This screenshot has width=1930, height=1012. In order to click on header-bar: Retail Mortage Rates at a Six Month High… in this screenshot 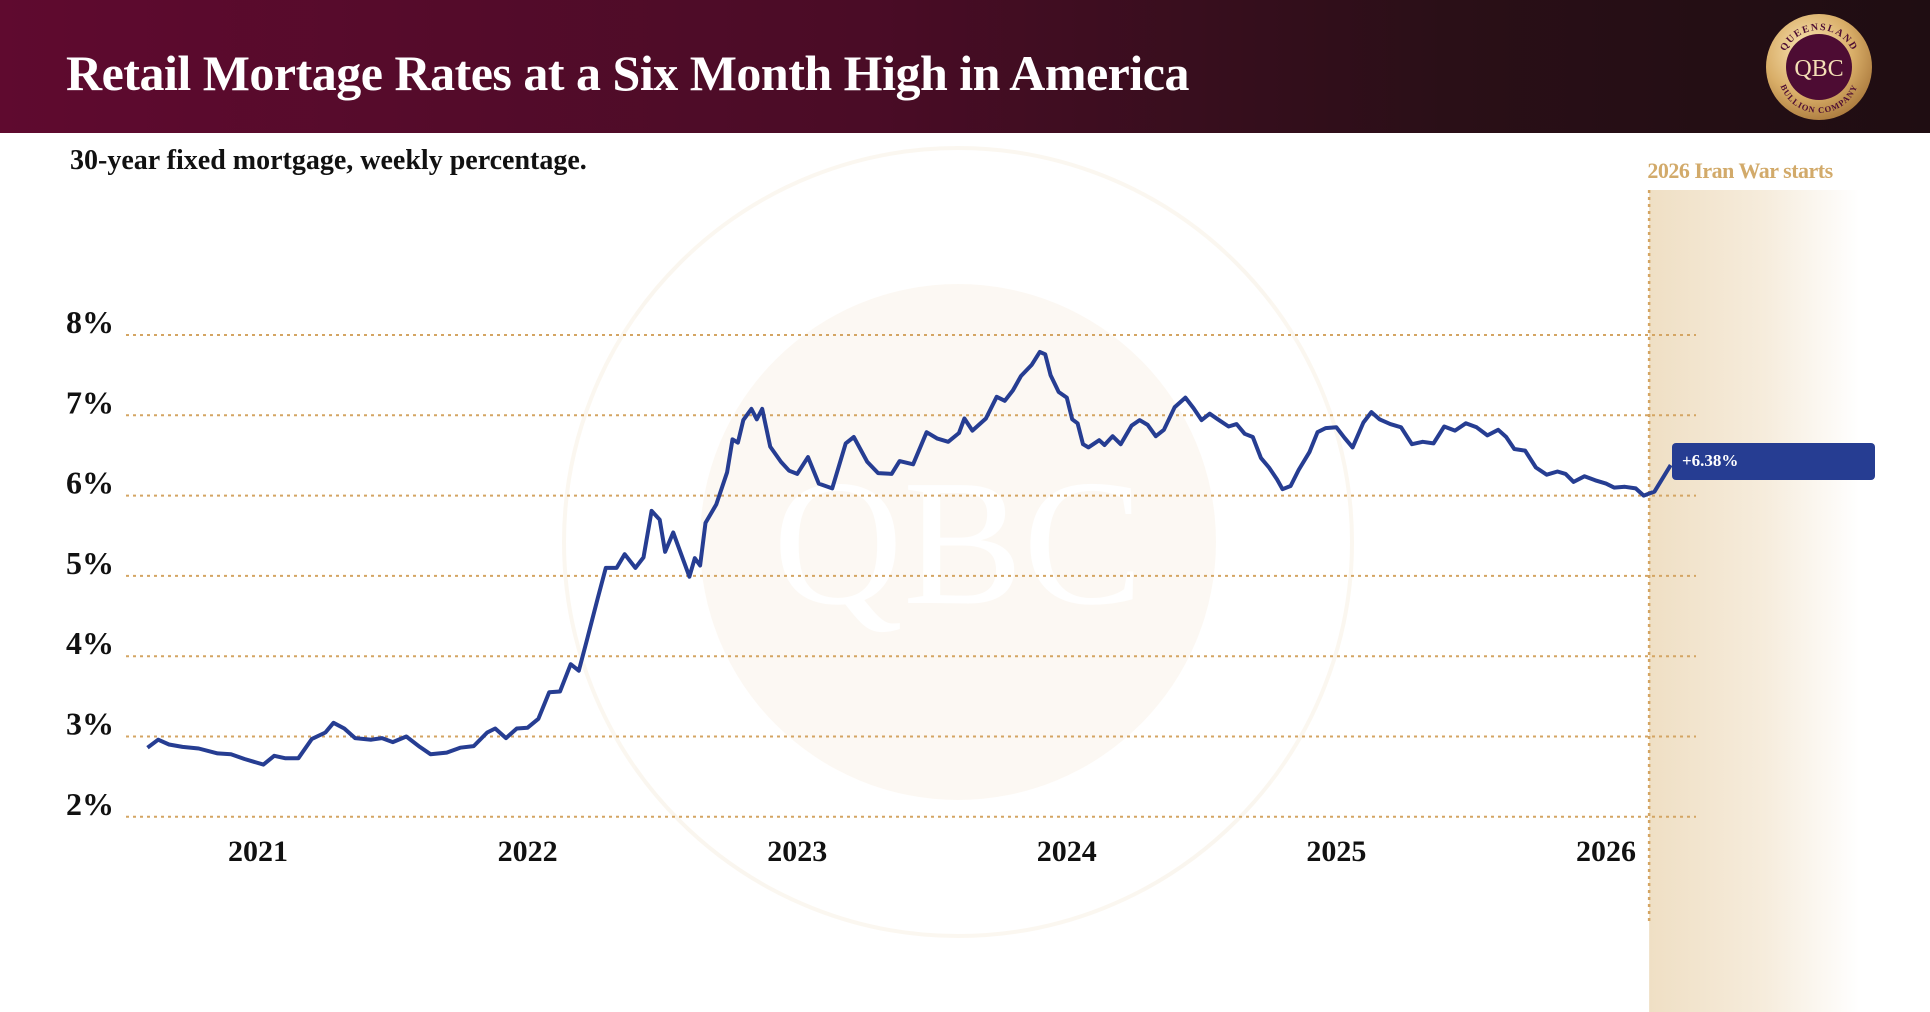, I will do `click(965, 66)`.